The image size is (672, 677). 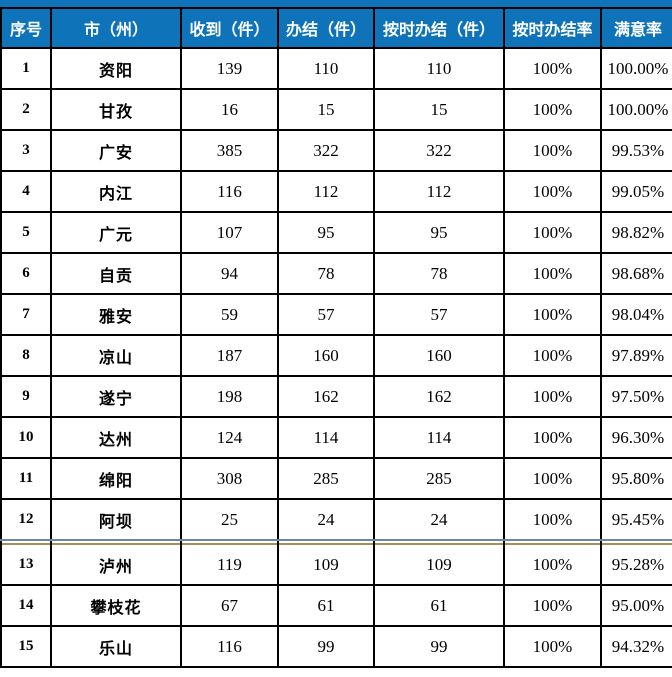 I want to click on cell-satisfaction: 95.28%, so click(x=636, y=564).